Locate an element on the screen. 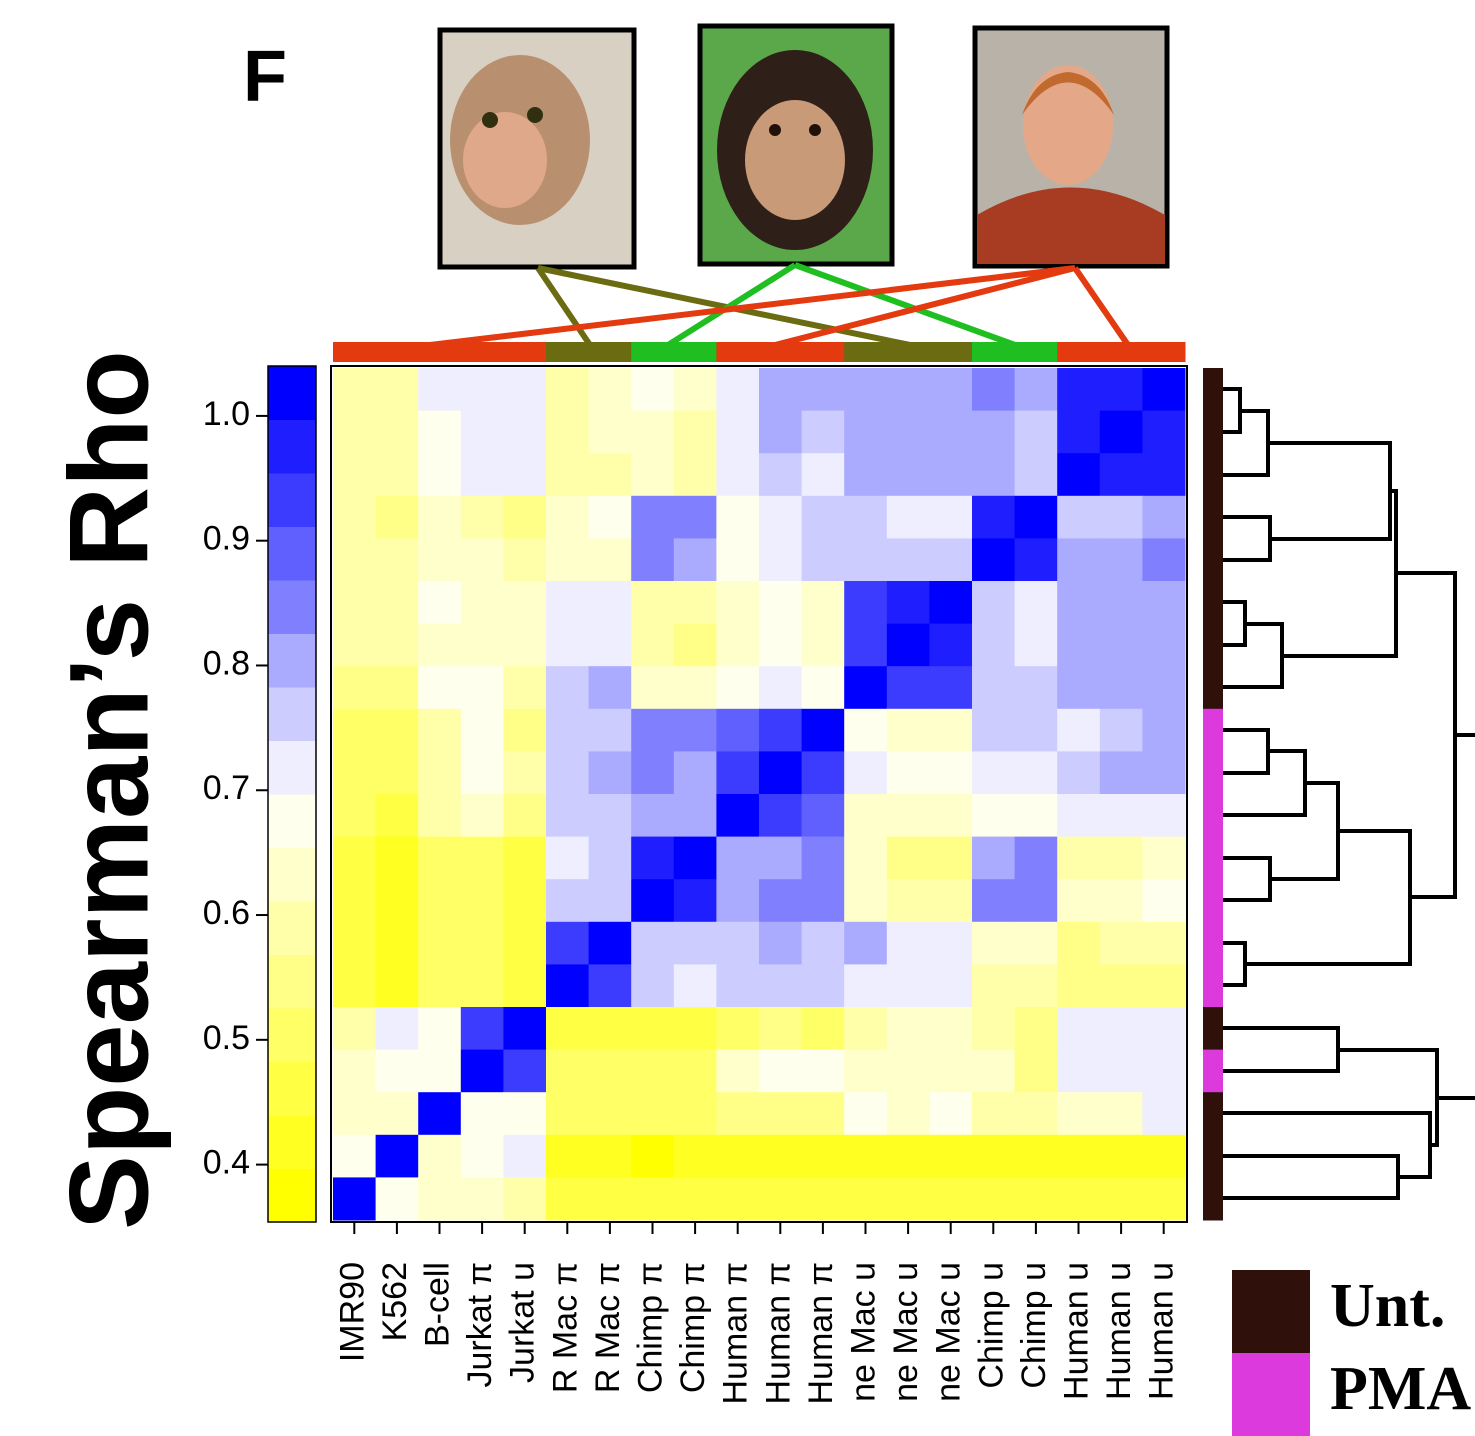 The height and width of the screenshot is (1436, 1475). dendrogram is located at coordinates (1348, 793).